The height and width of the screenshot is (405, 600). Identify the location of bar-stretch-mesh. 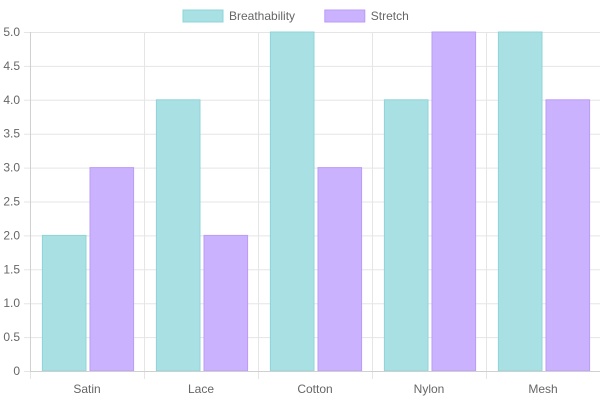
(568, 235).